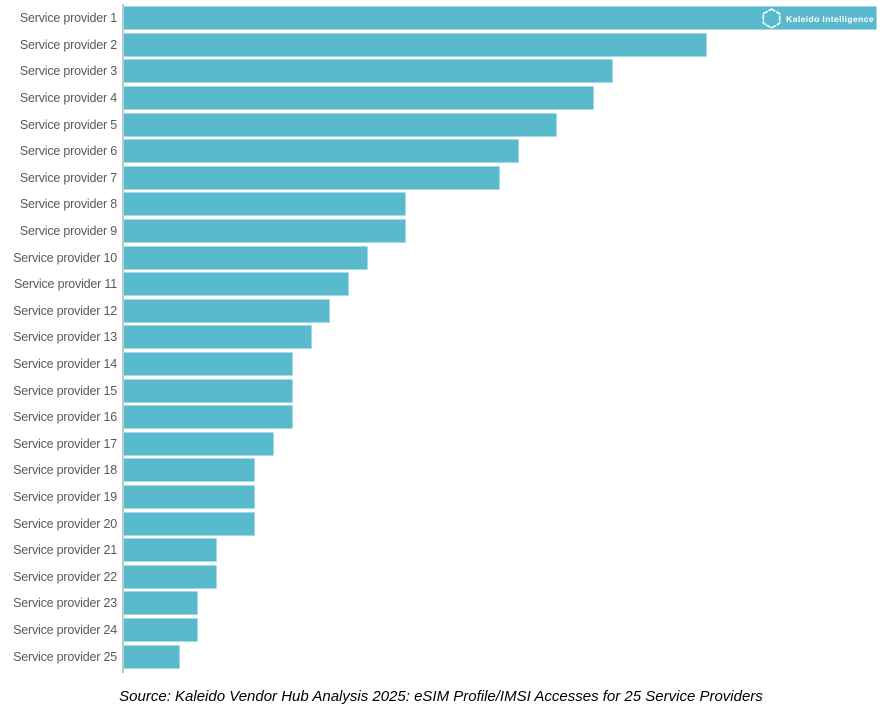  What do you see at coordinates (65, 284) in the screenshot?
I see `category-label: Service provider 11` at bounding box center [65, 284].